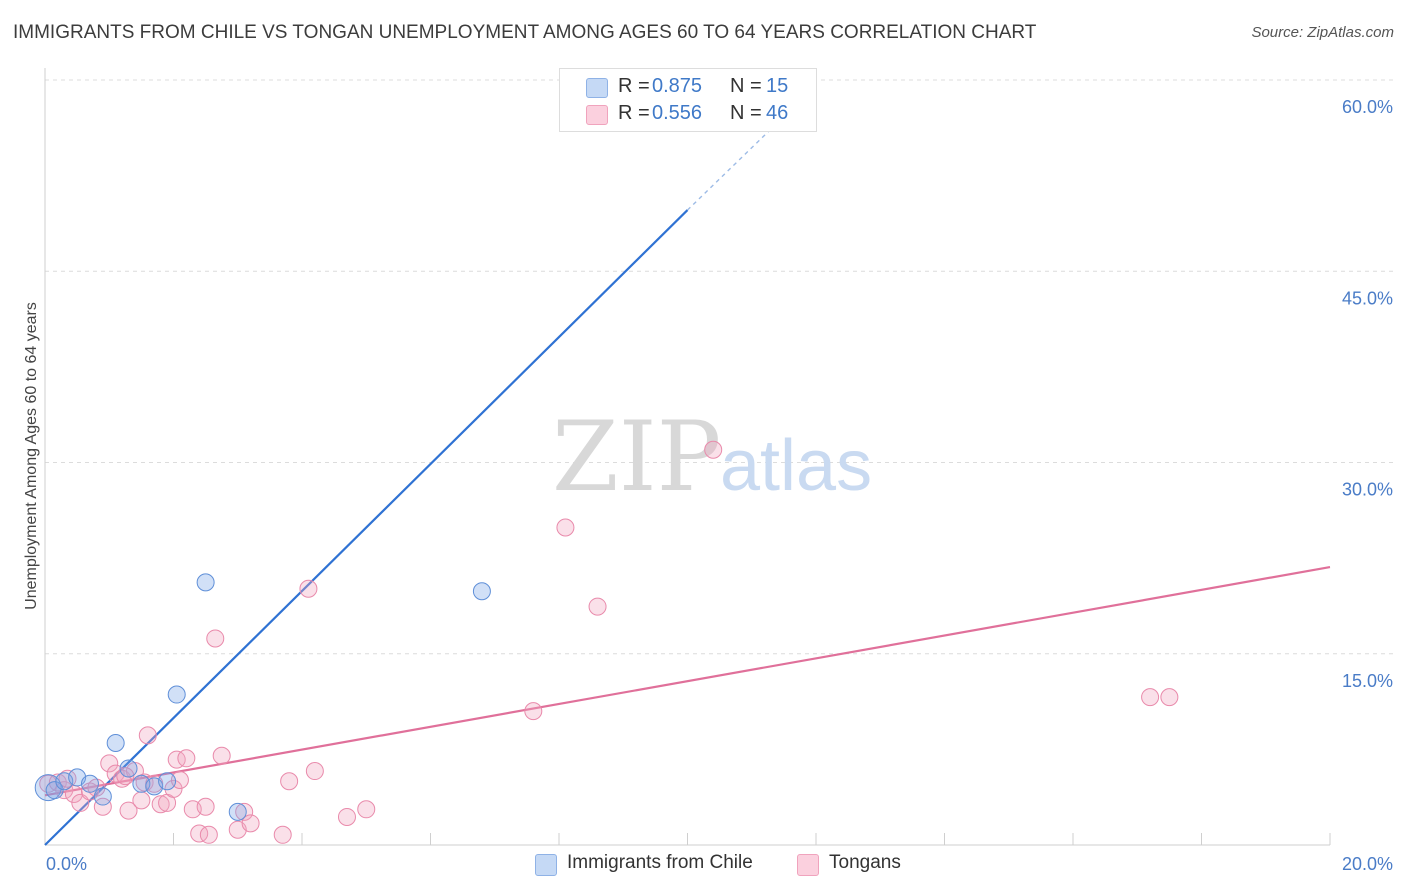 The height and width of the screenshot is (892, 1406). Describe the element at coordinates (865, 862) in the screenshot. I see `tongans-legend-label: Tongans` at that location.